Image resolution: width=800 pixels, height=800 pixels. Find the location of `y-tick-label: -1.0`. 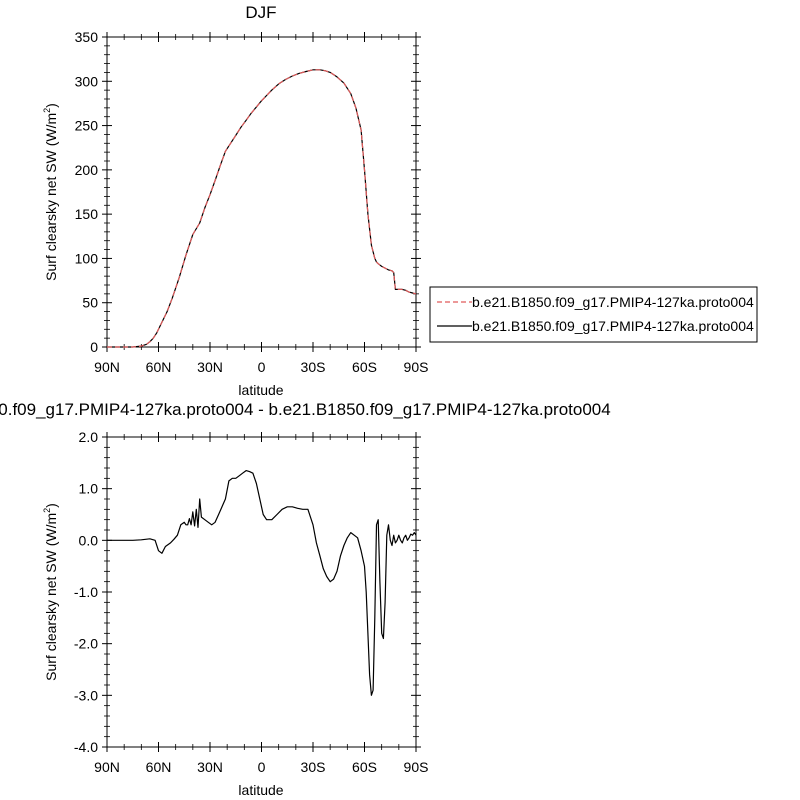

y-tick-label: -1.0 is located at coordinates (86, 592).